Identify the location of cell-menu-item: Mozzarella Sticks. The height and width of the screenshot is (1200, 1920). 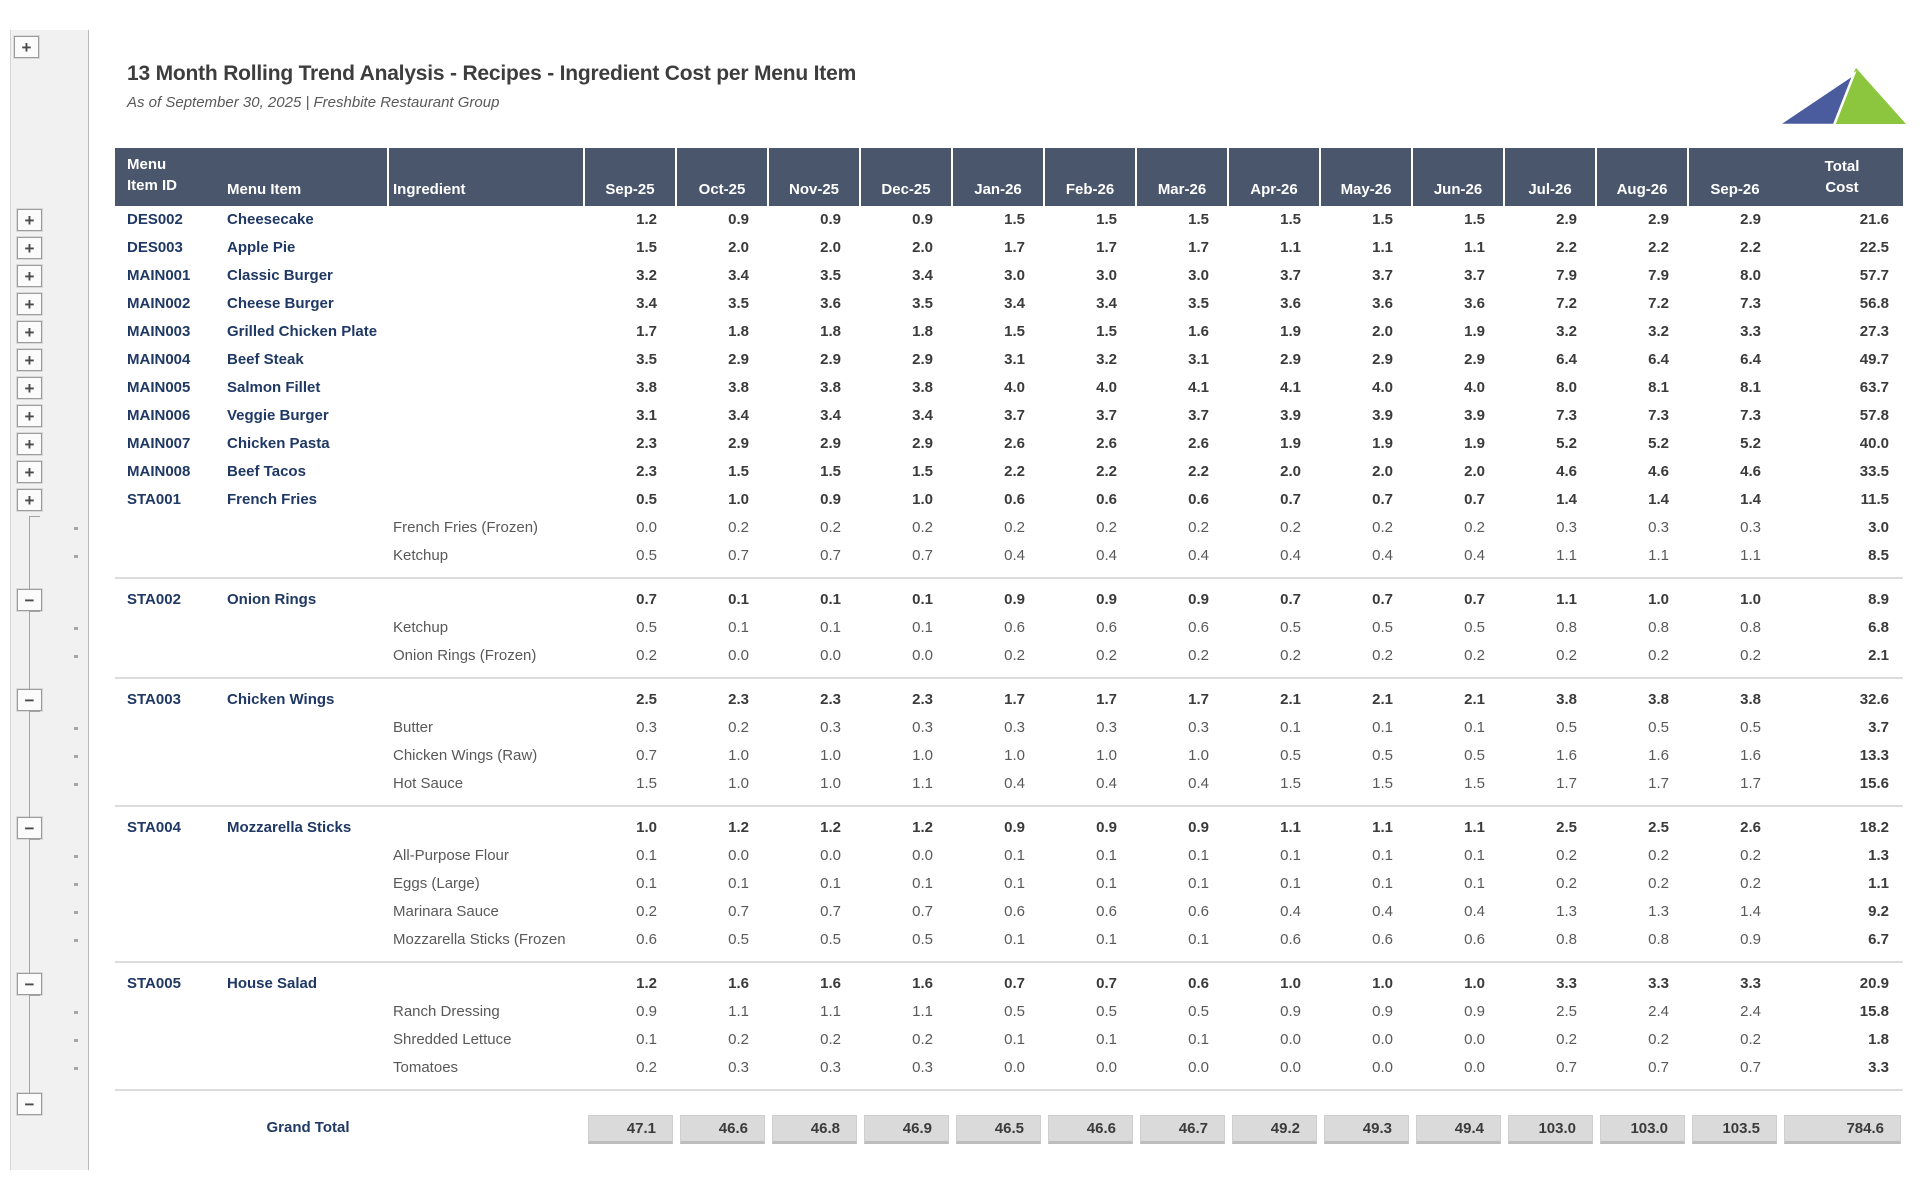
(289, 827).